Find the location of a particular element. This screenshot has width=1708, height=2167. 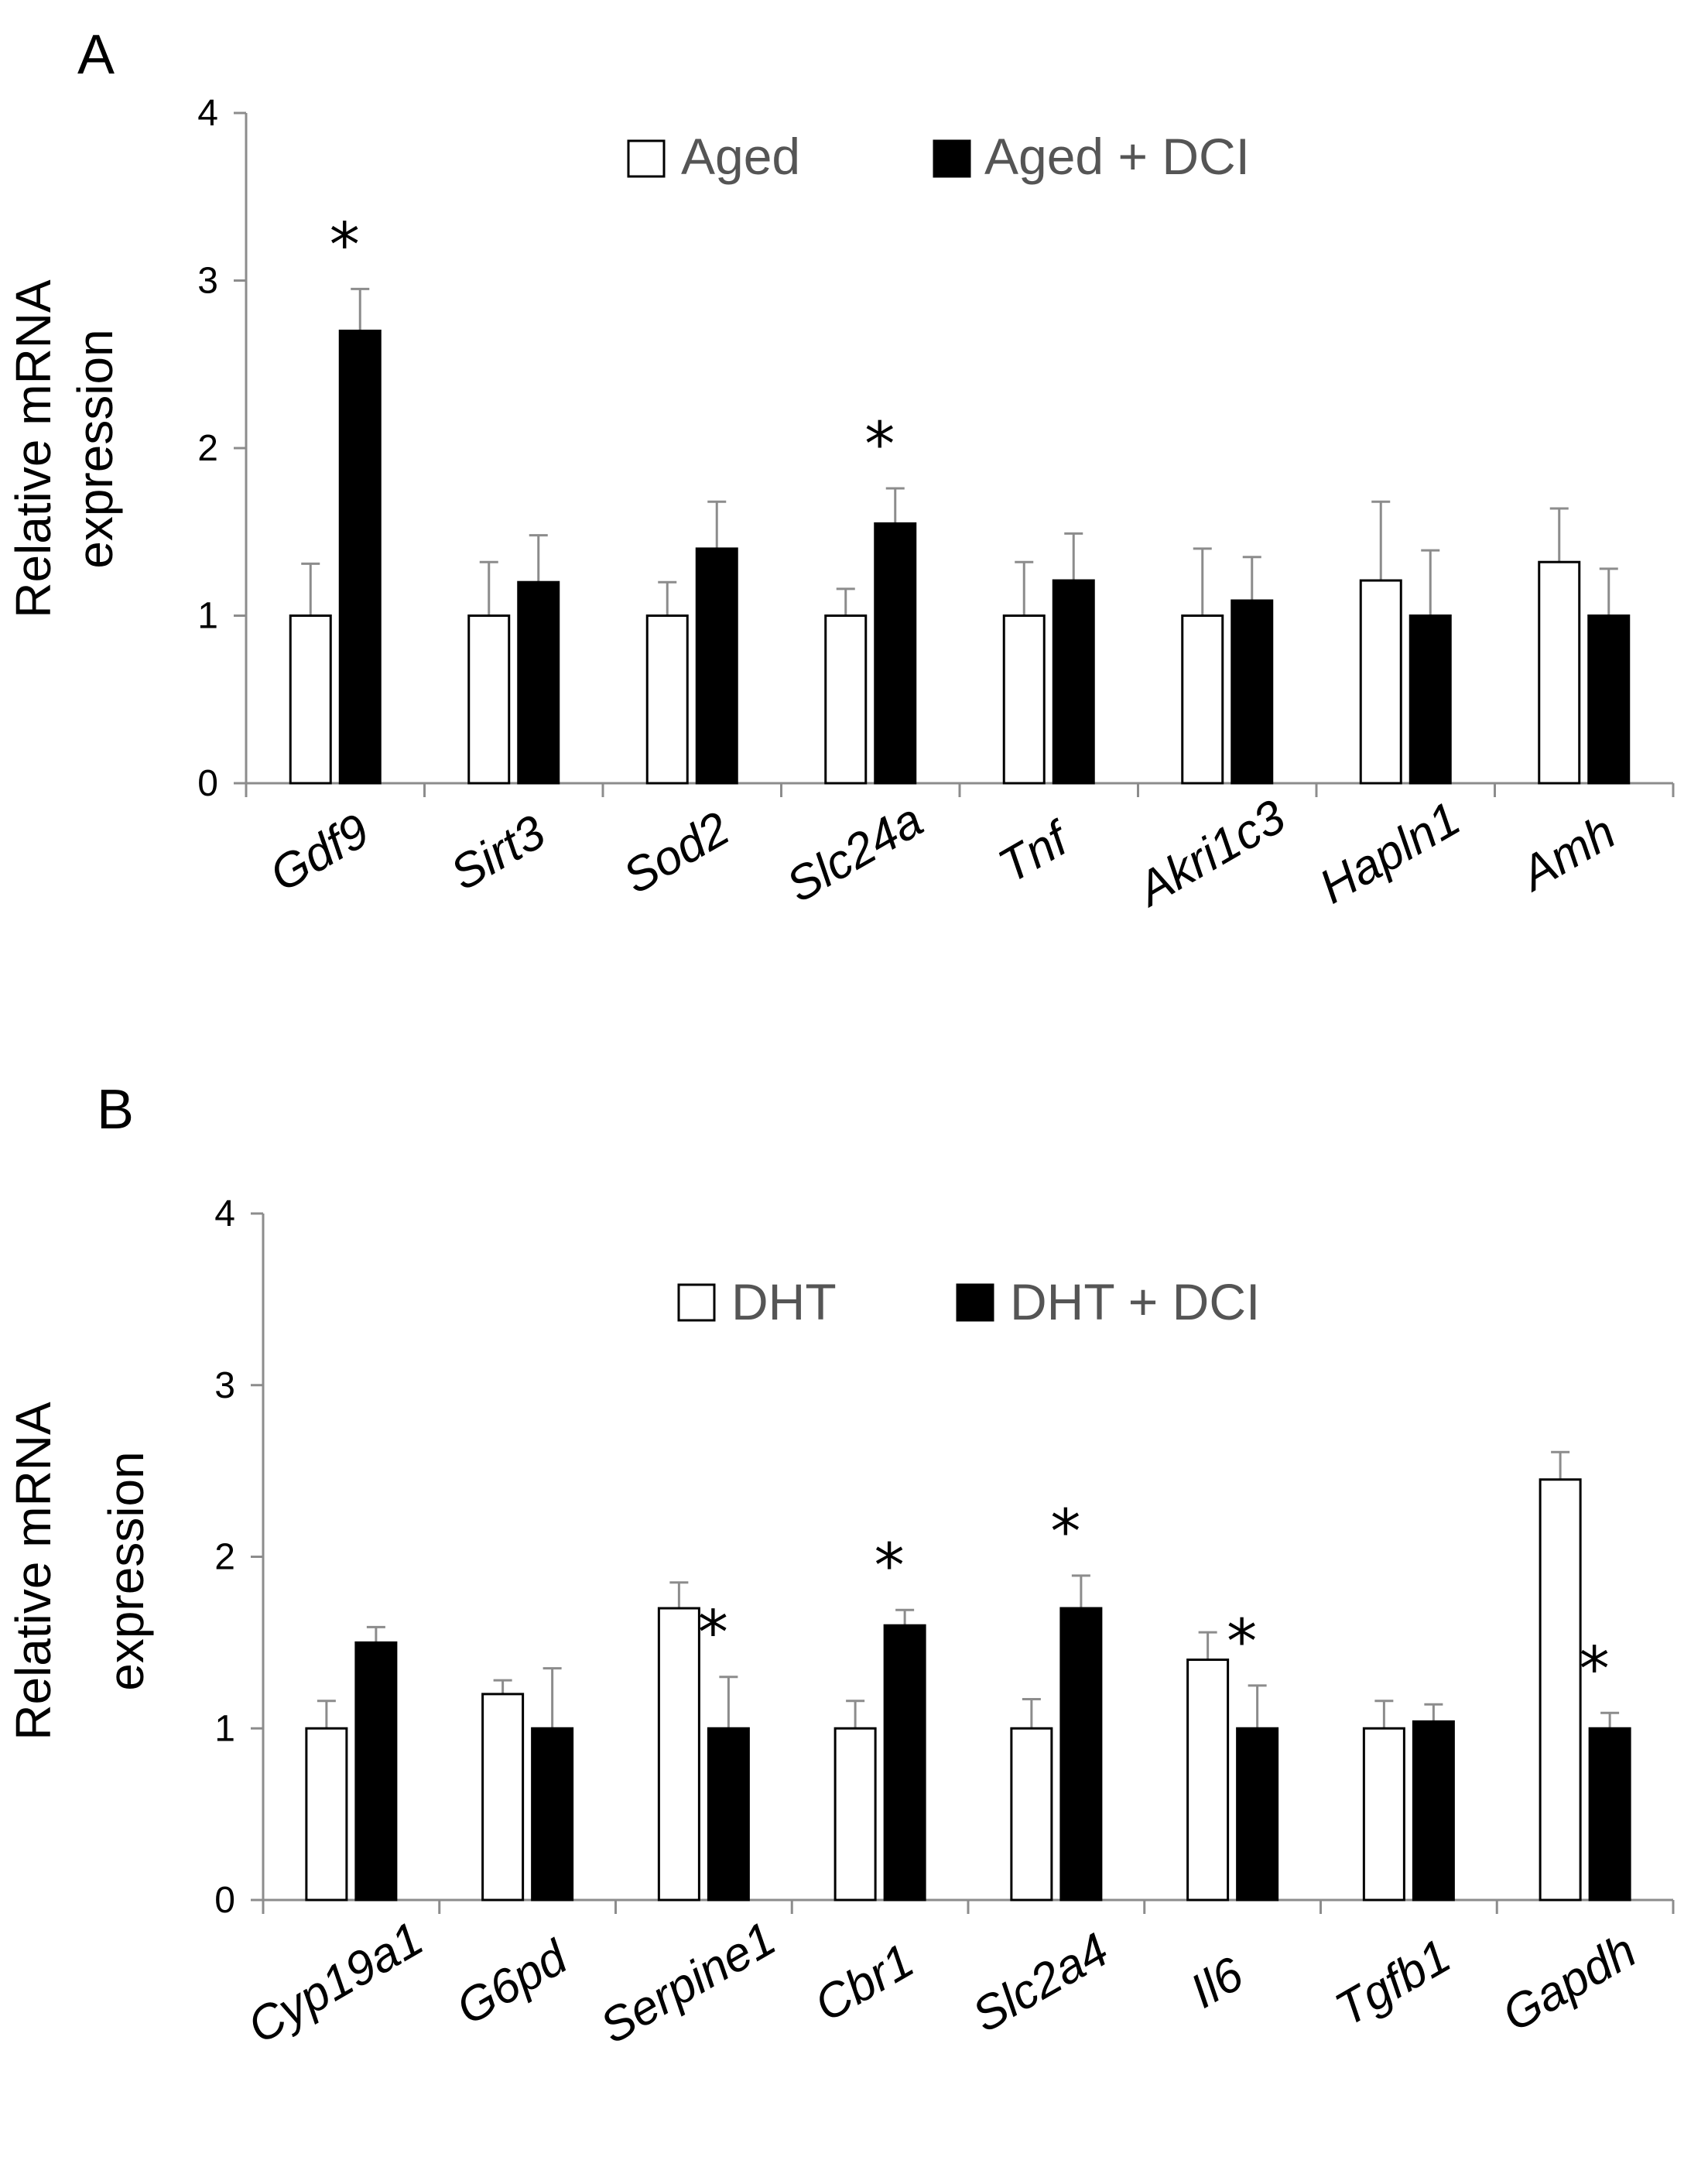

category-label: Hapln1 is located at coordinates (1391, 853).